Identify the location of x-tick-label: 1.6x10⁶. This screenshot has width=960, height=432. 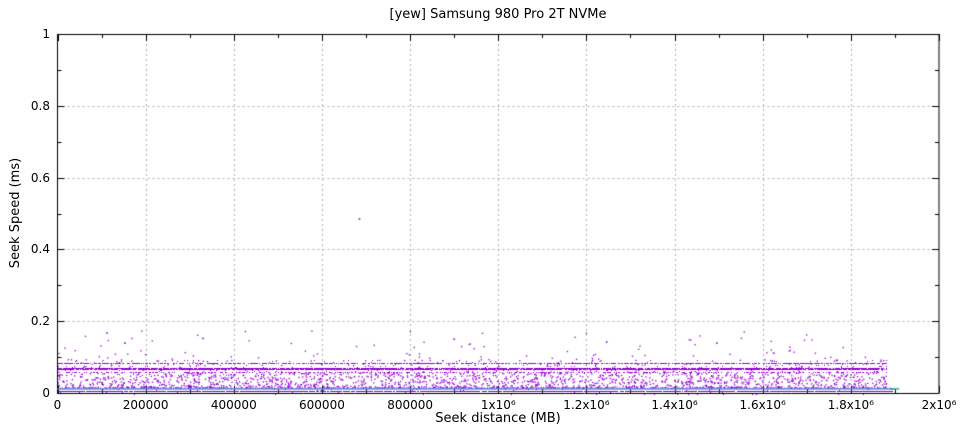
(762, 405).